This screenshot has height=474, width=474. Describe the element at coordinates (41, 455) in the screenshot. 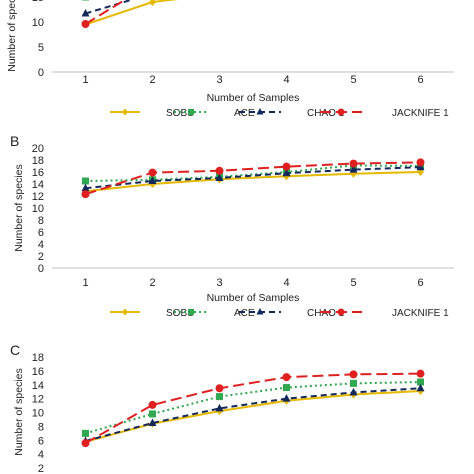

I see `y-tick-label: 4` at that location.